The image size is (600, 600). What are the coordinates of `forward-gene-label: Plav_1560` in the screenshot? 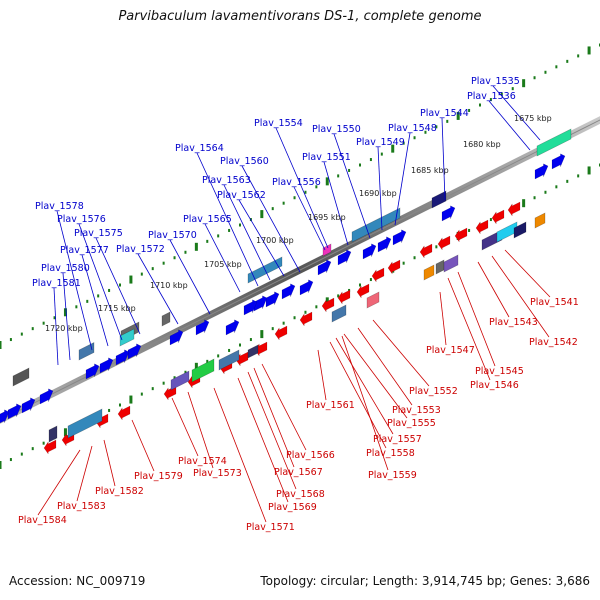 It's located at (244, 161).